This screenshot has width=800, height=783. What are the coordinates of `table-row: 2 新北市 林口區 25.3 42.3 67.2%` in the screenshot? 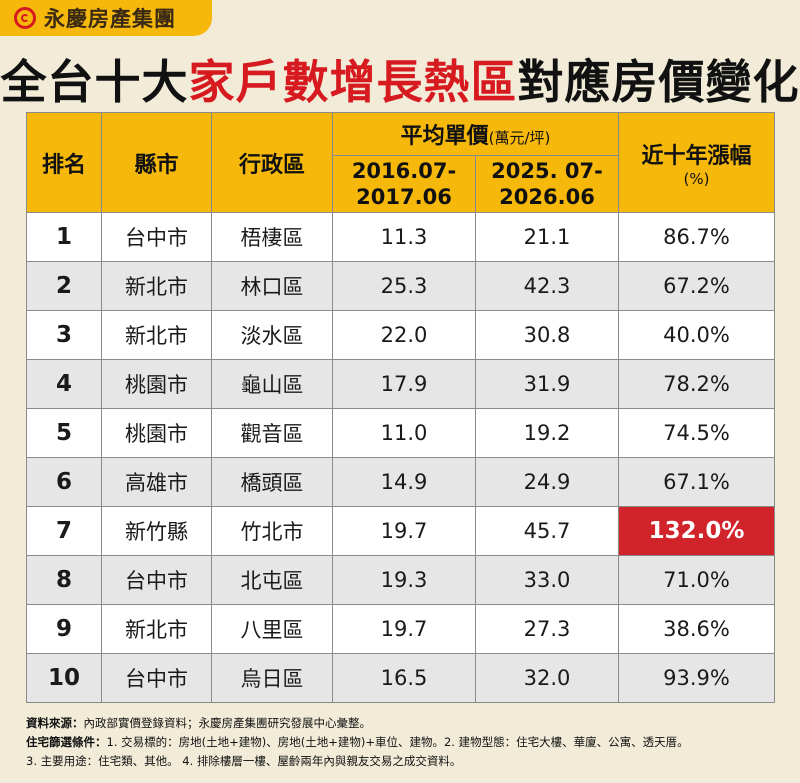 It's located at (400, 286).